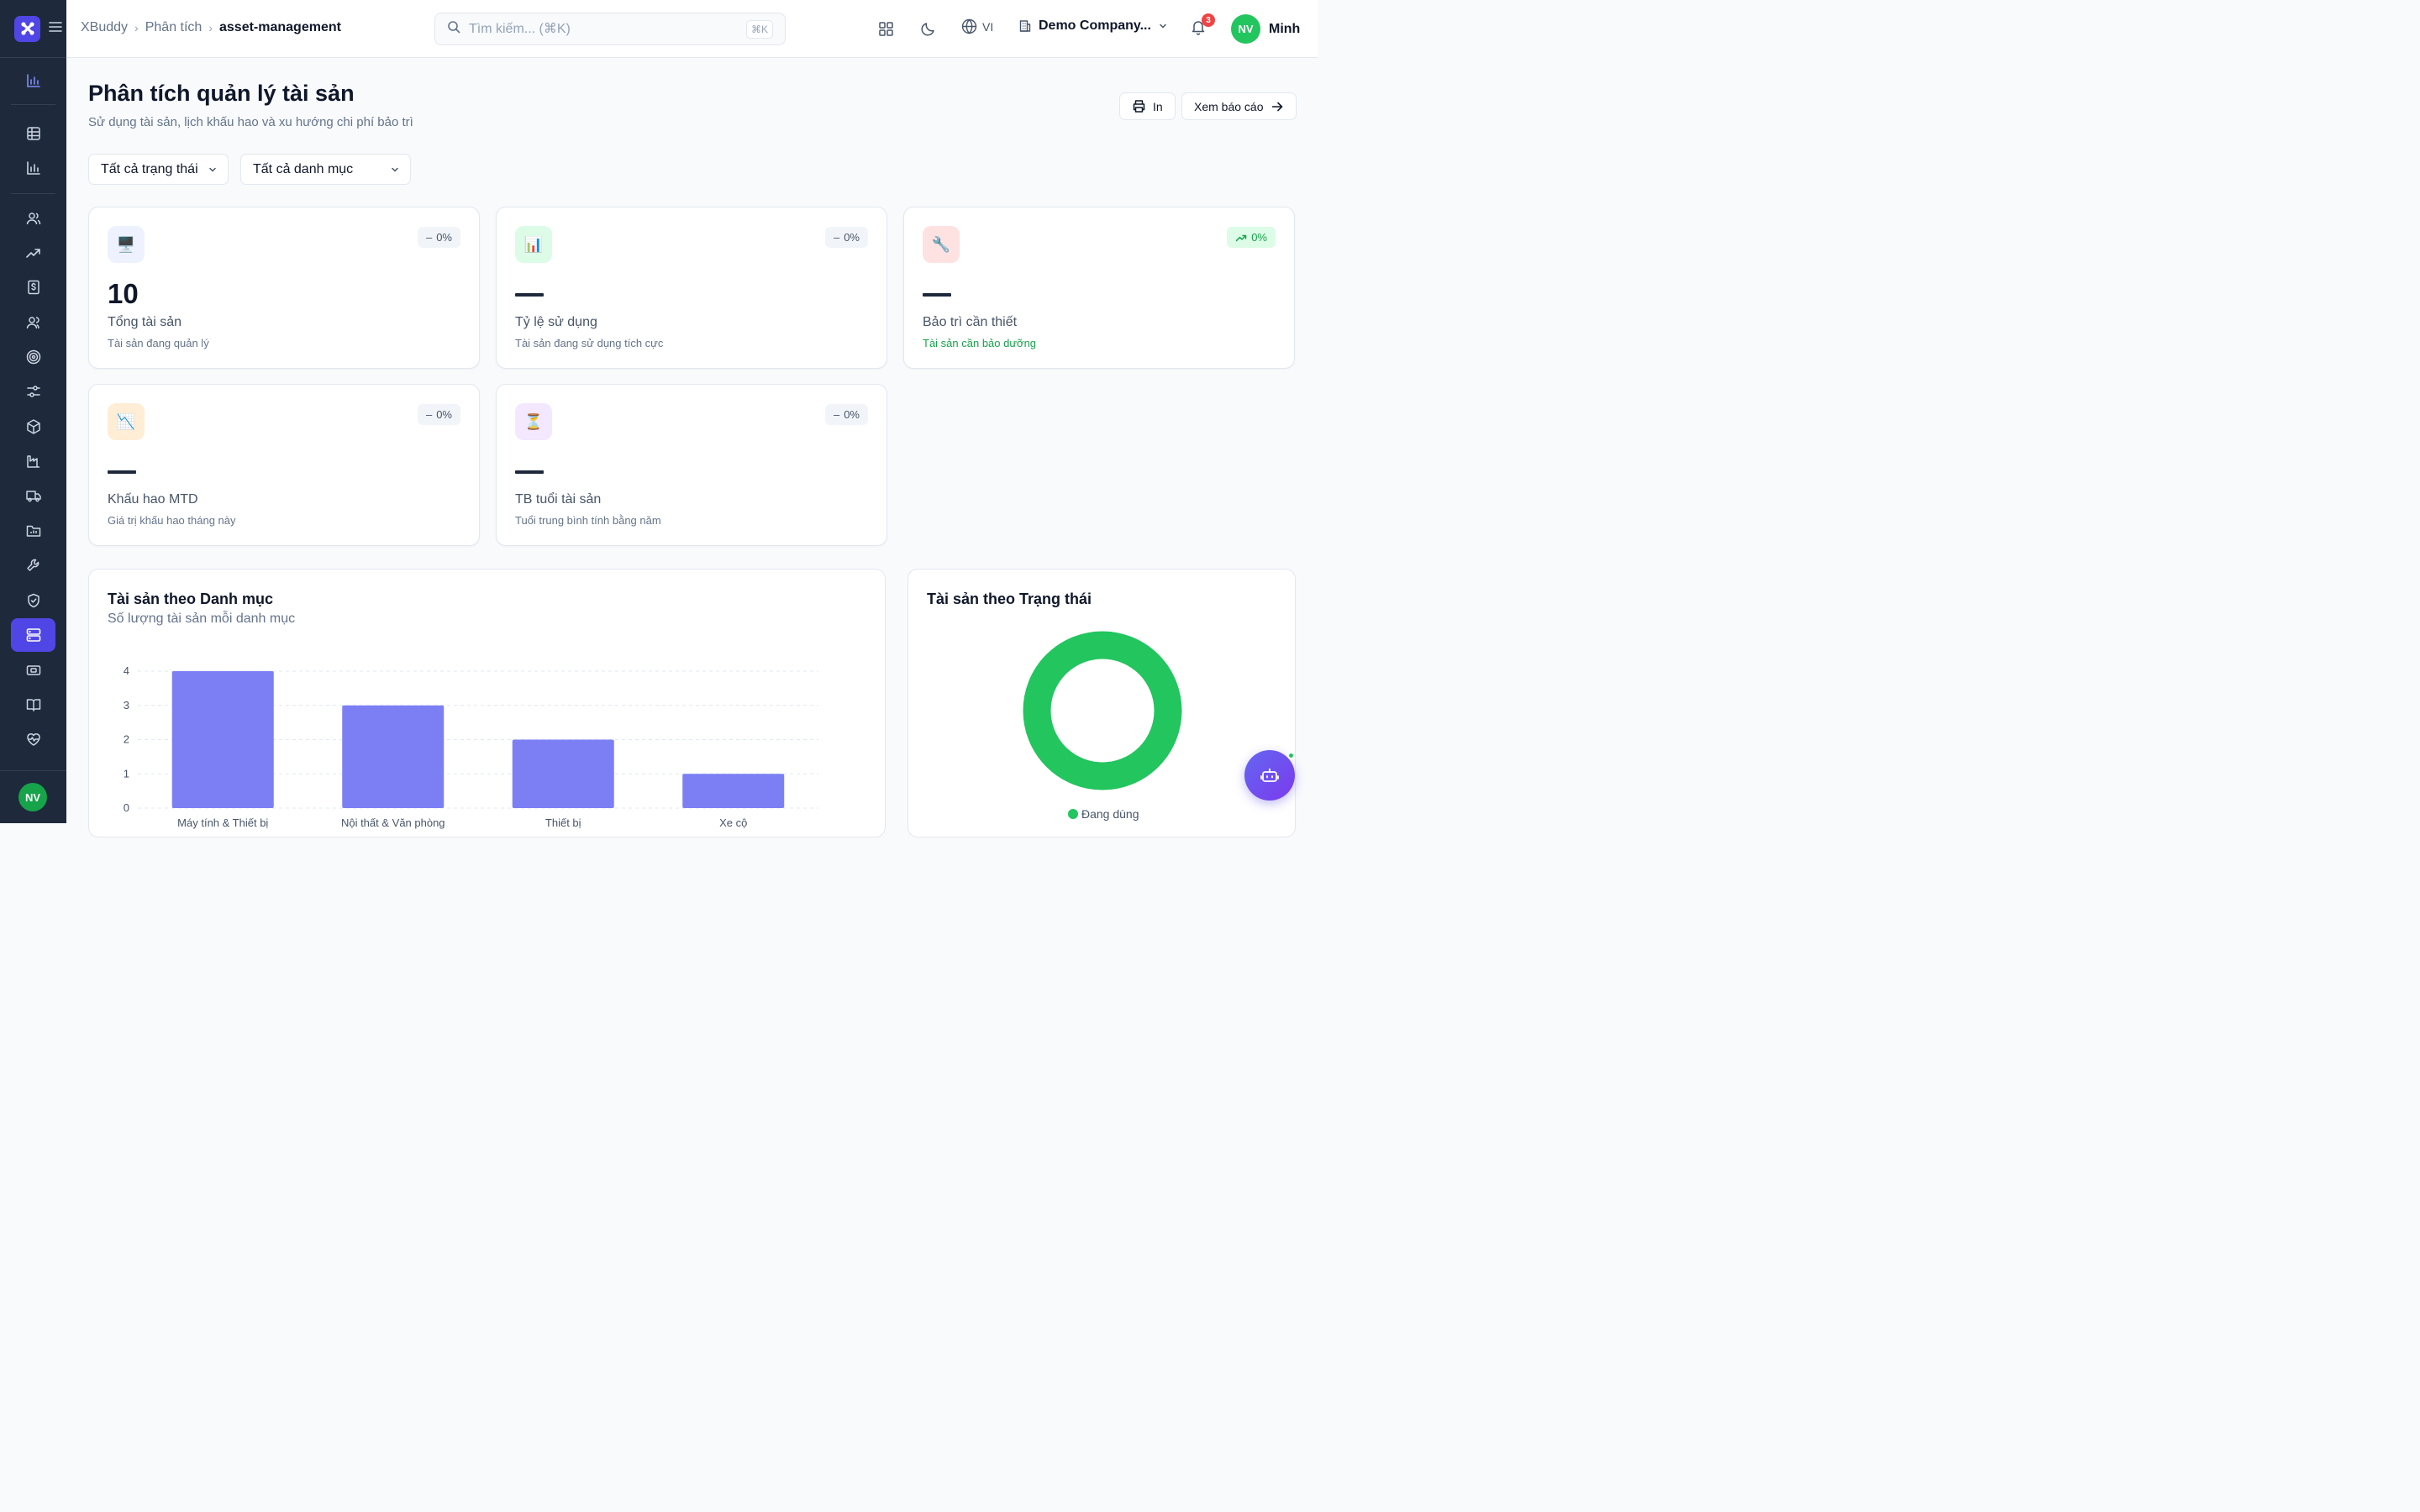 The height and width of the screenshot is (1512, 2420). I want to click on print-button: In, so click(1147, 106).